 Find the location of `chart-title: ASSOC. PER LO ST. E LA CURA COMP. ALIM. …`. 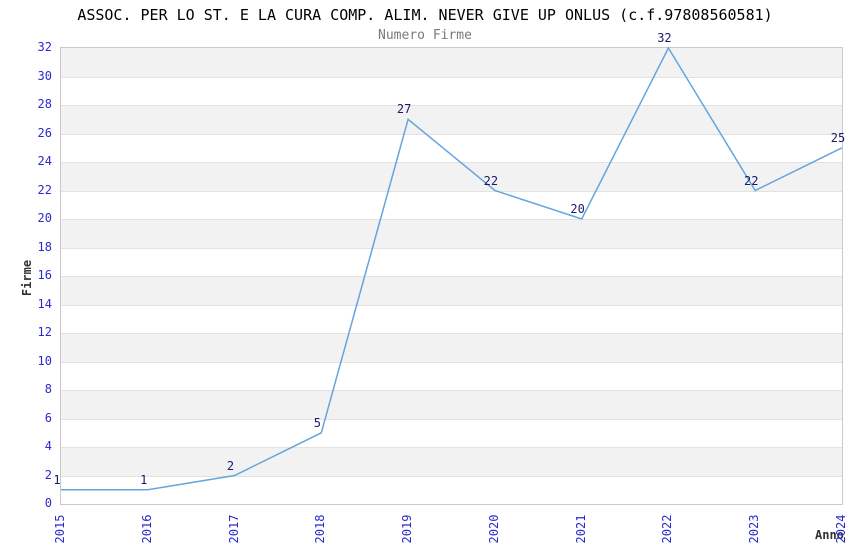

chart-title: ASSOC. PER LO ST. E LA CURA COMP. ALIM. … is located at coordinates (425, 15).